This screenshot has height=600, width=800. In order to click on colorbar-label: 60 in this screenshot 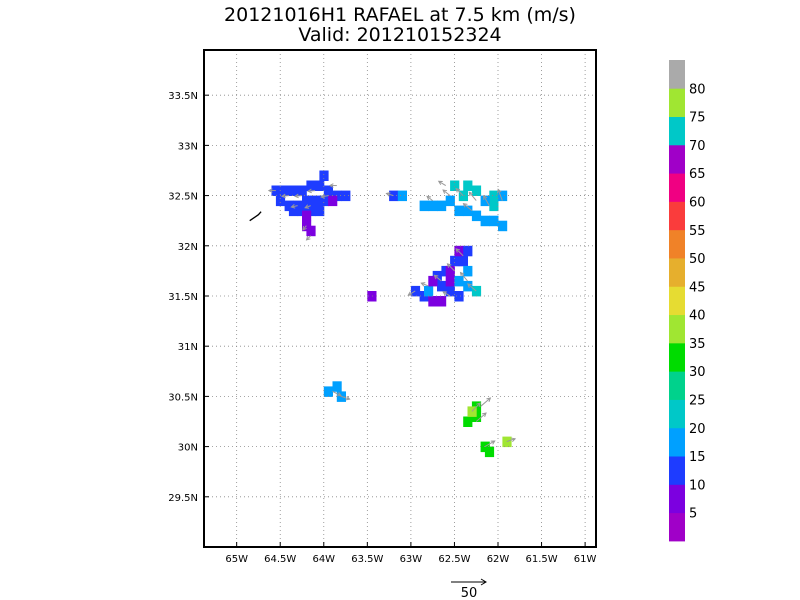, I will do `click(697, 203)`.